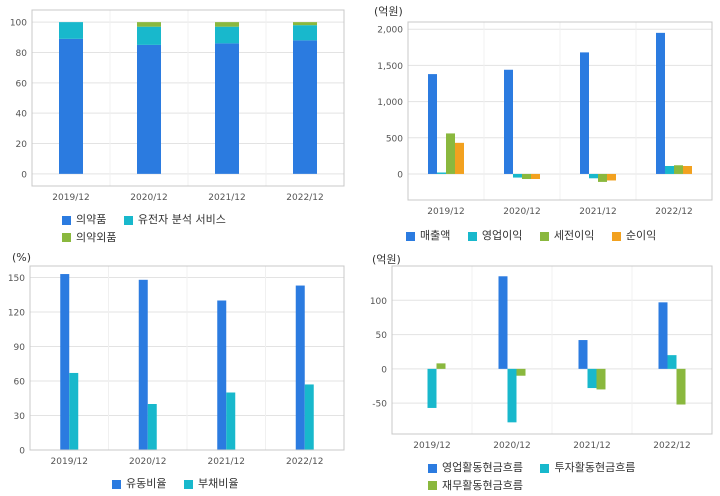 The height and width of the screenshot is (496, 720). I want to click on legend-label: 재무활동현금흐름, so click(482, 485).